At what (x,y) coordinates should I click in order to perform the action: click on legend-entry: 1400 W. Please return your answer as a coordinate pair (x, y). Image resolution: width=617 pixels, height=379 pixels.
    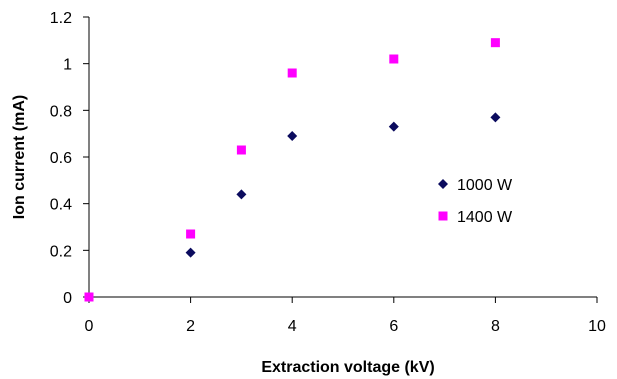
    Looking at the image, I should click on (475, 217).